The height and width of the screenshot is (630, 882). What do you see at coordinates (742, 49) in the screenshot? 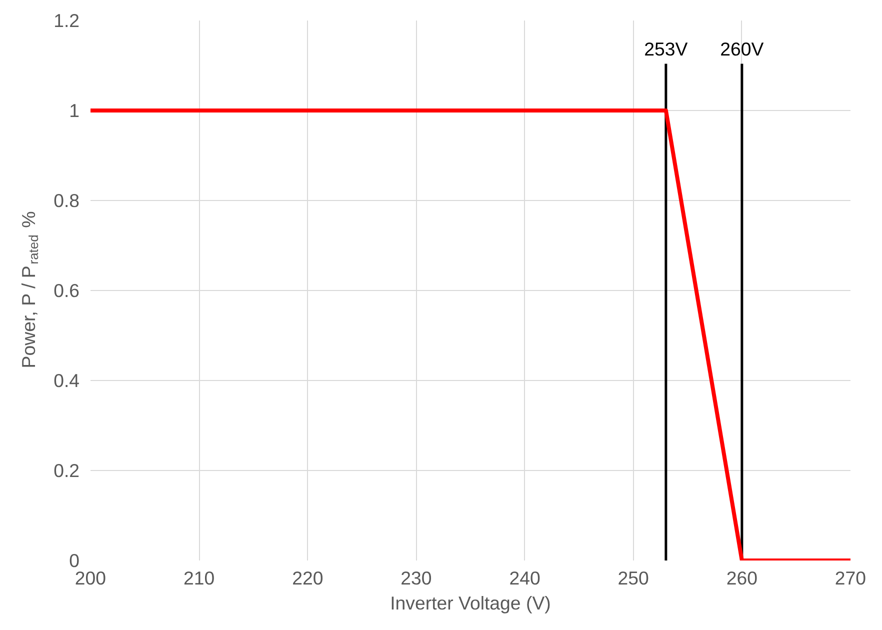
I see `ref-line-label: 260V` at bounding box center [742, 49].